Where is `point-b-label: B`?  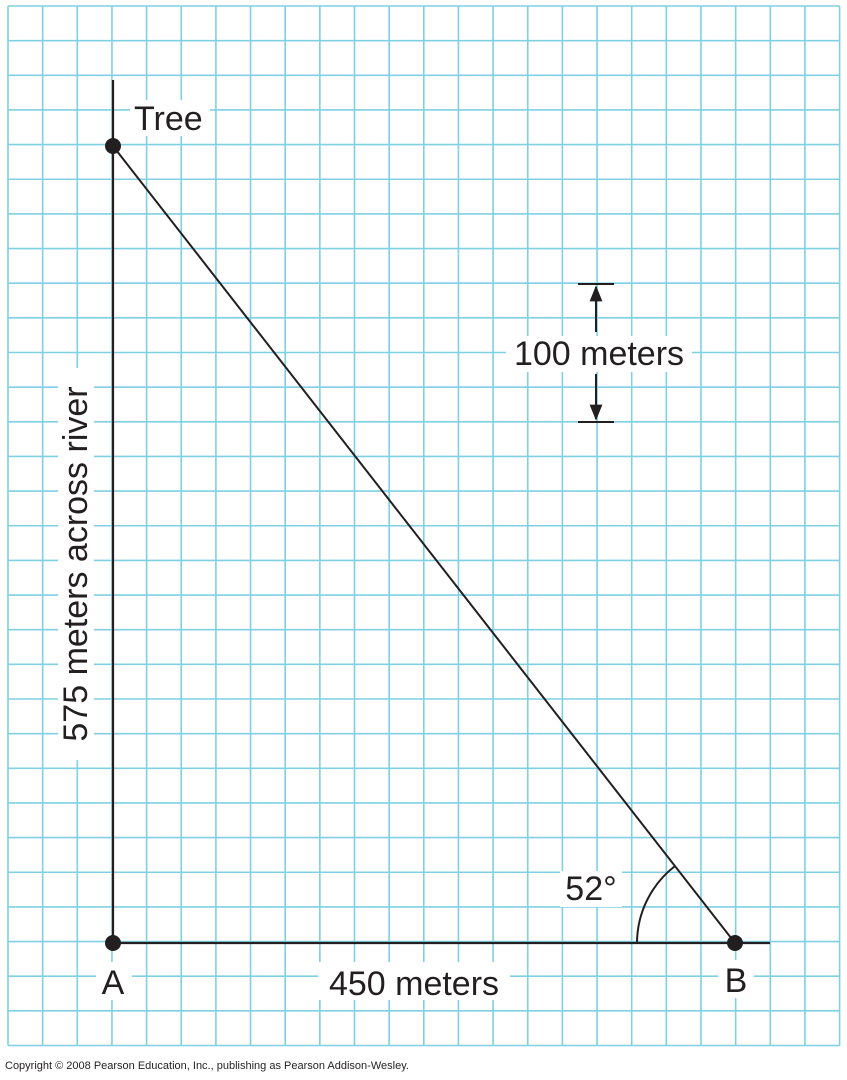 point-b-label: B is located at coordinates (736, 981).